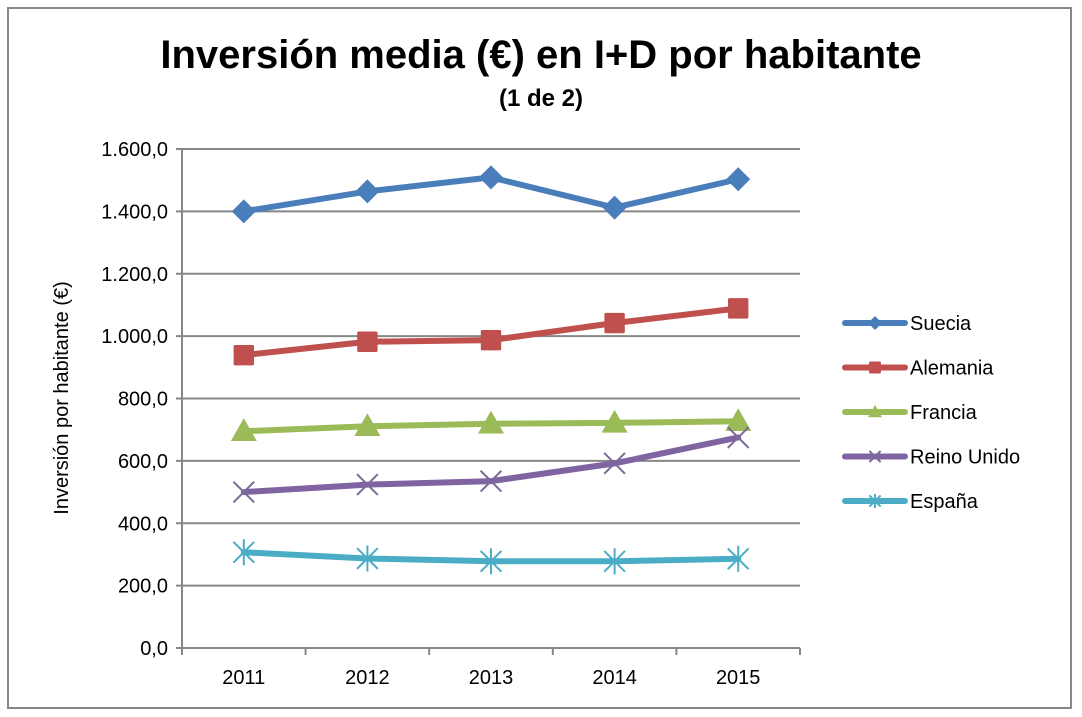 The image size is (1082, 717). I want to click on legend-label: Alemania, so click(952, 369).